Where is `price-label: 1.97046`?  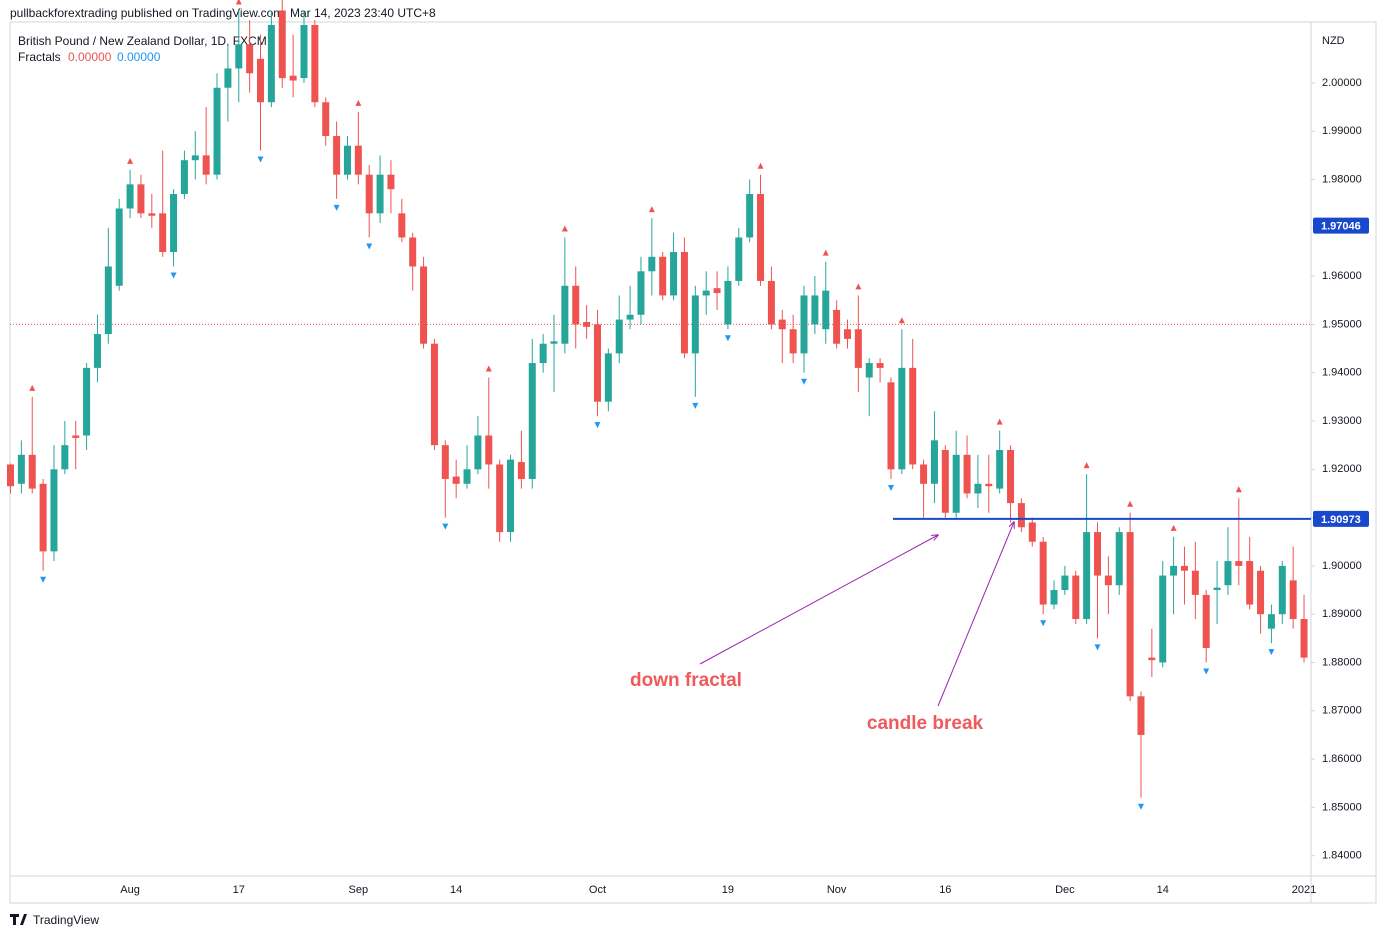
price-label: 1.97046 is located at coordinates (1341, 227).